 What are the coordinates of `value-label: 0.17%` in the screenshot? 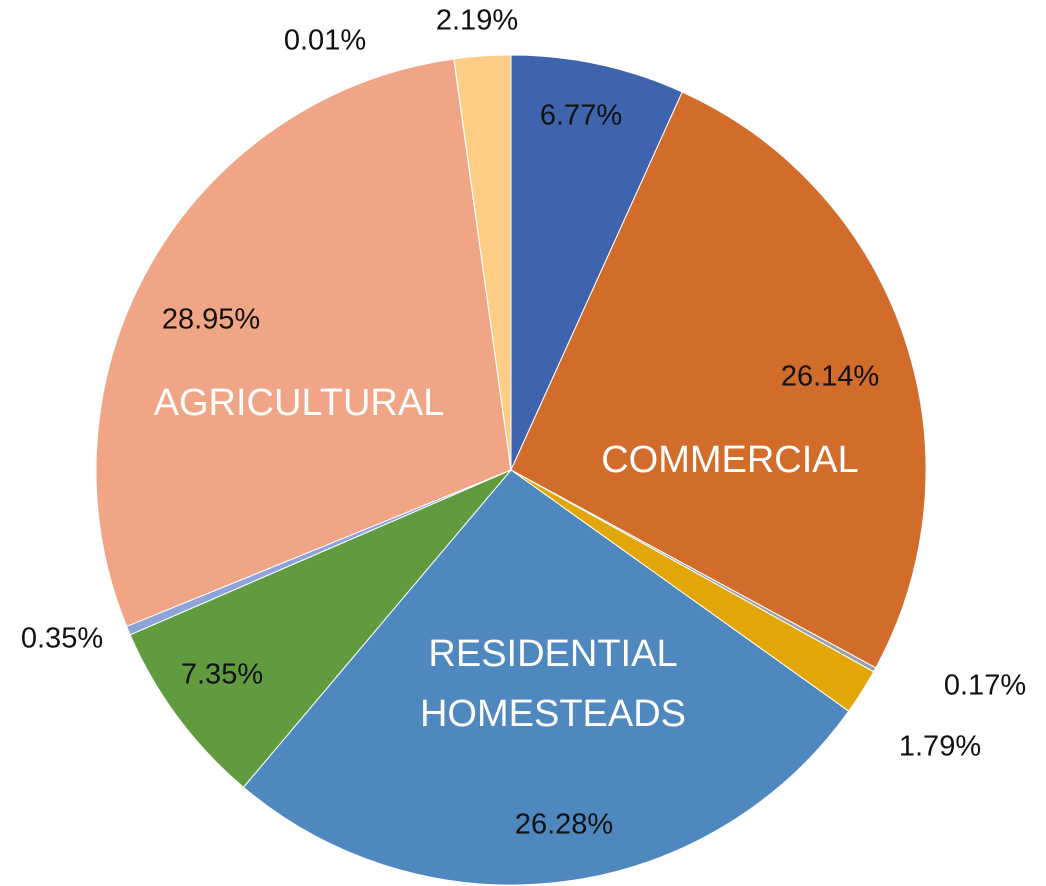 It's located at (985, 686).